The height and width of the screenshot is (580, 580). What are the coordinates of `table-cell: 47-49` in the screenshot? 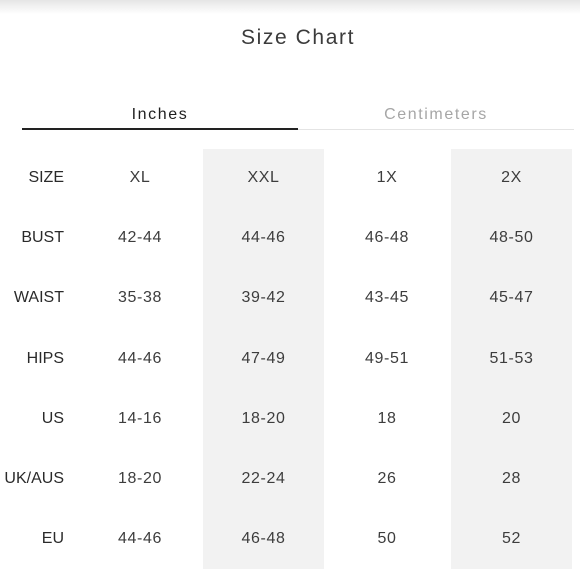 It's located at (263, 358).